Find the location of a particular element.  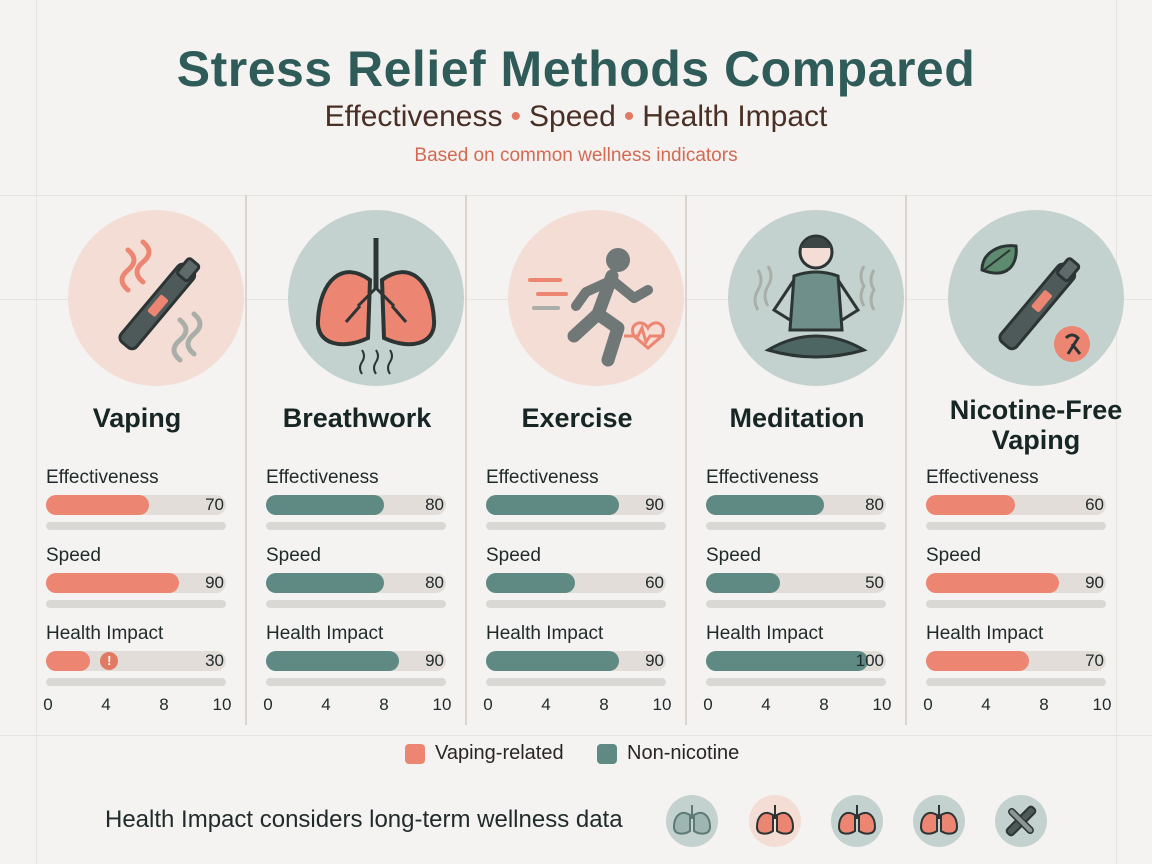

bar-value-label: 70 is located at coordinates (1094, 660).